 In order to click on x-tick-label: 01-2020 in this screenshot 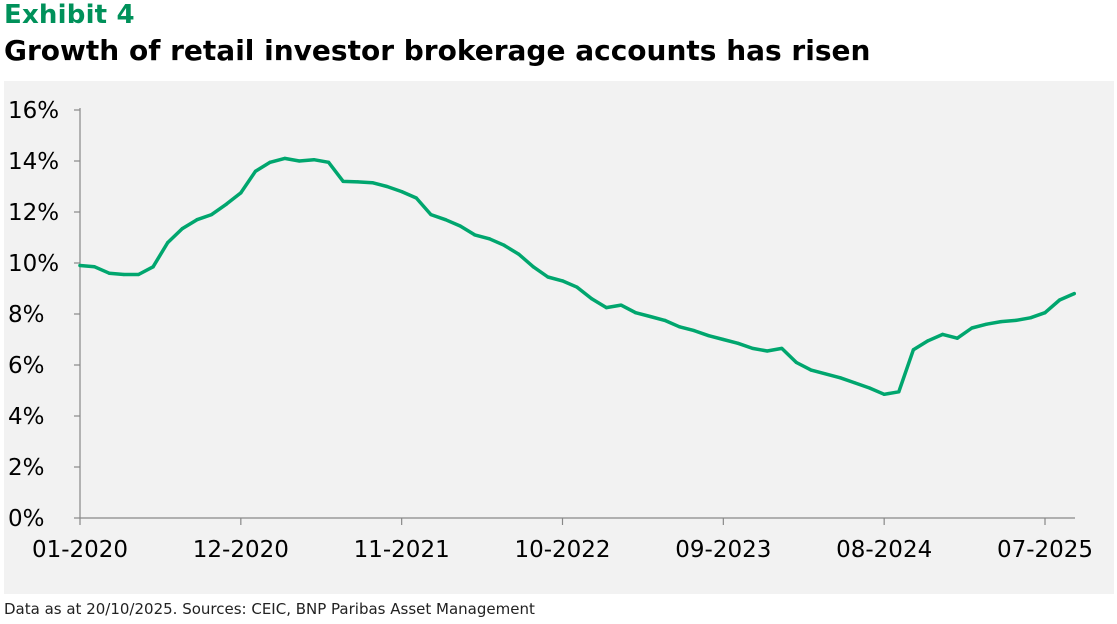, I will do `click(80, 550)`.